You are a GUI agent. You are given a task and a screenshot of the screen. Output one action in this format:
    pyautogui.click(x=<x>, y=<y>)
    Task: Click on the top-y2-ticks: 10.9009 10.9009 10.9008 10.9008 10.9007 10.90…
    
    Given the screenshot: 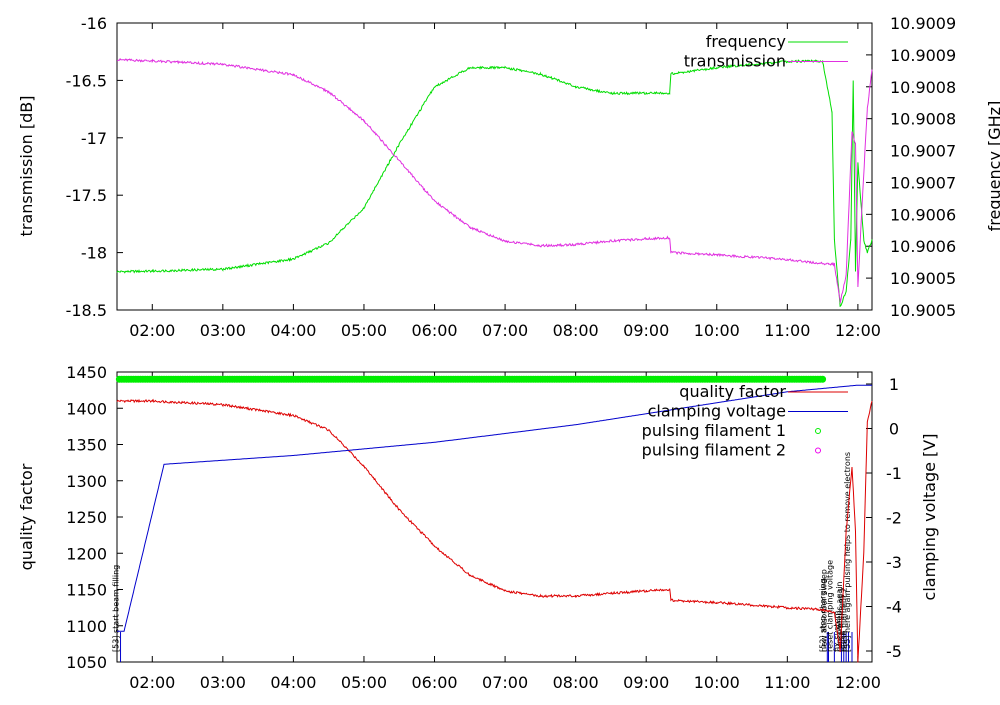 What is the action you would take?
    pyautogui.click(x=911, y=167)
    